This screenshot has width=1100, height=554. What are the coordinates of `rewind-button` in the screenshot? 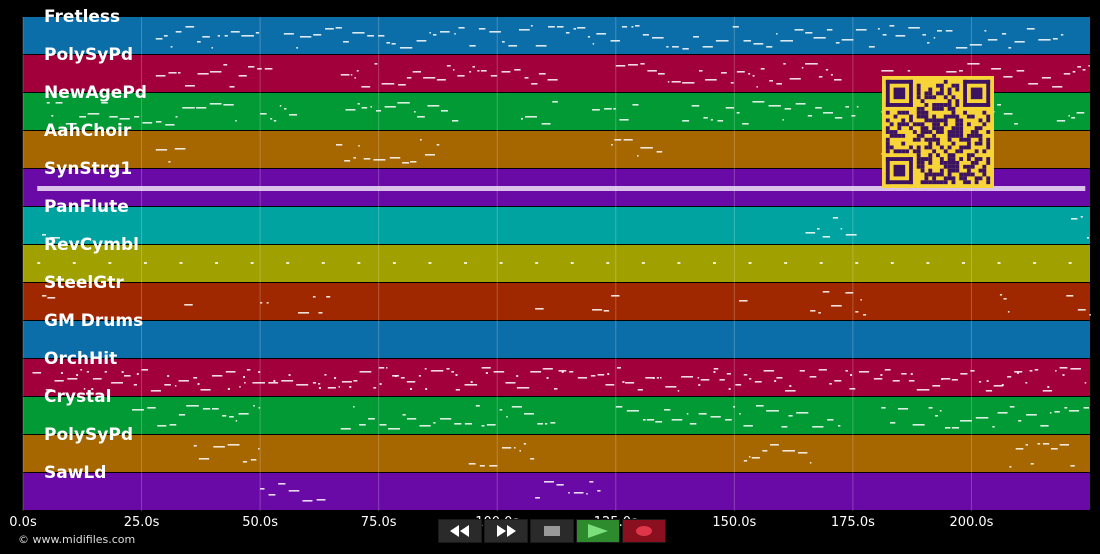 It's located at (460, 531).